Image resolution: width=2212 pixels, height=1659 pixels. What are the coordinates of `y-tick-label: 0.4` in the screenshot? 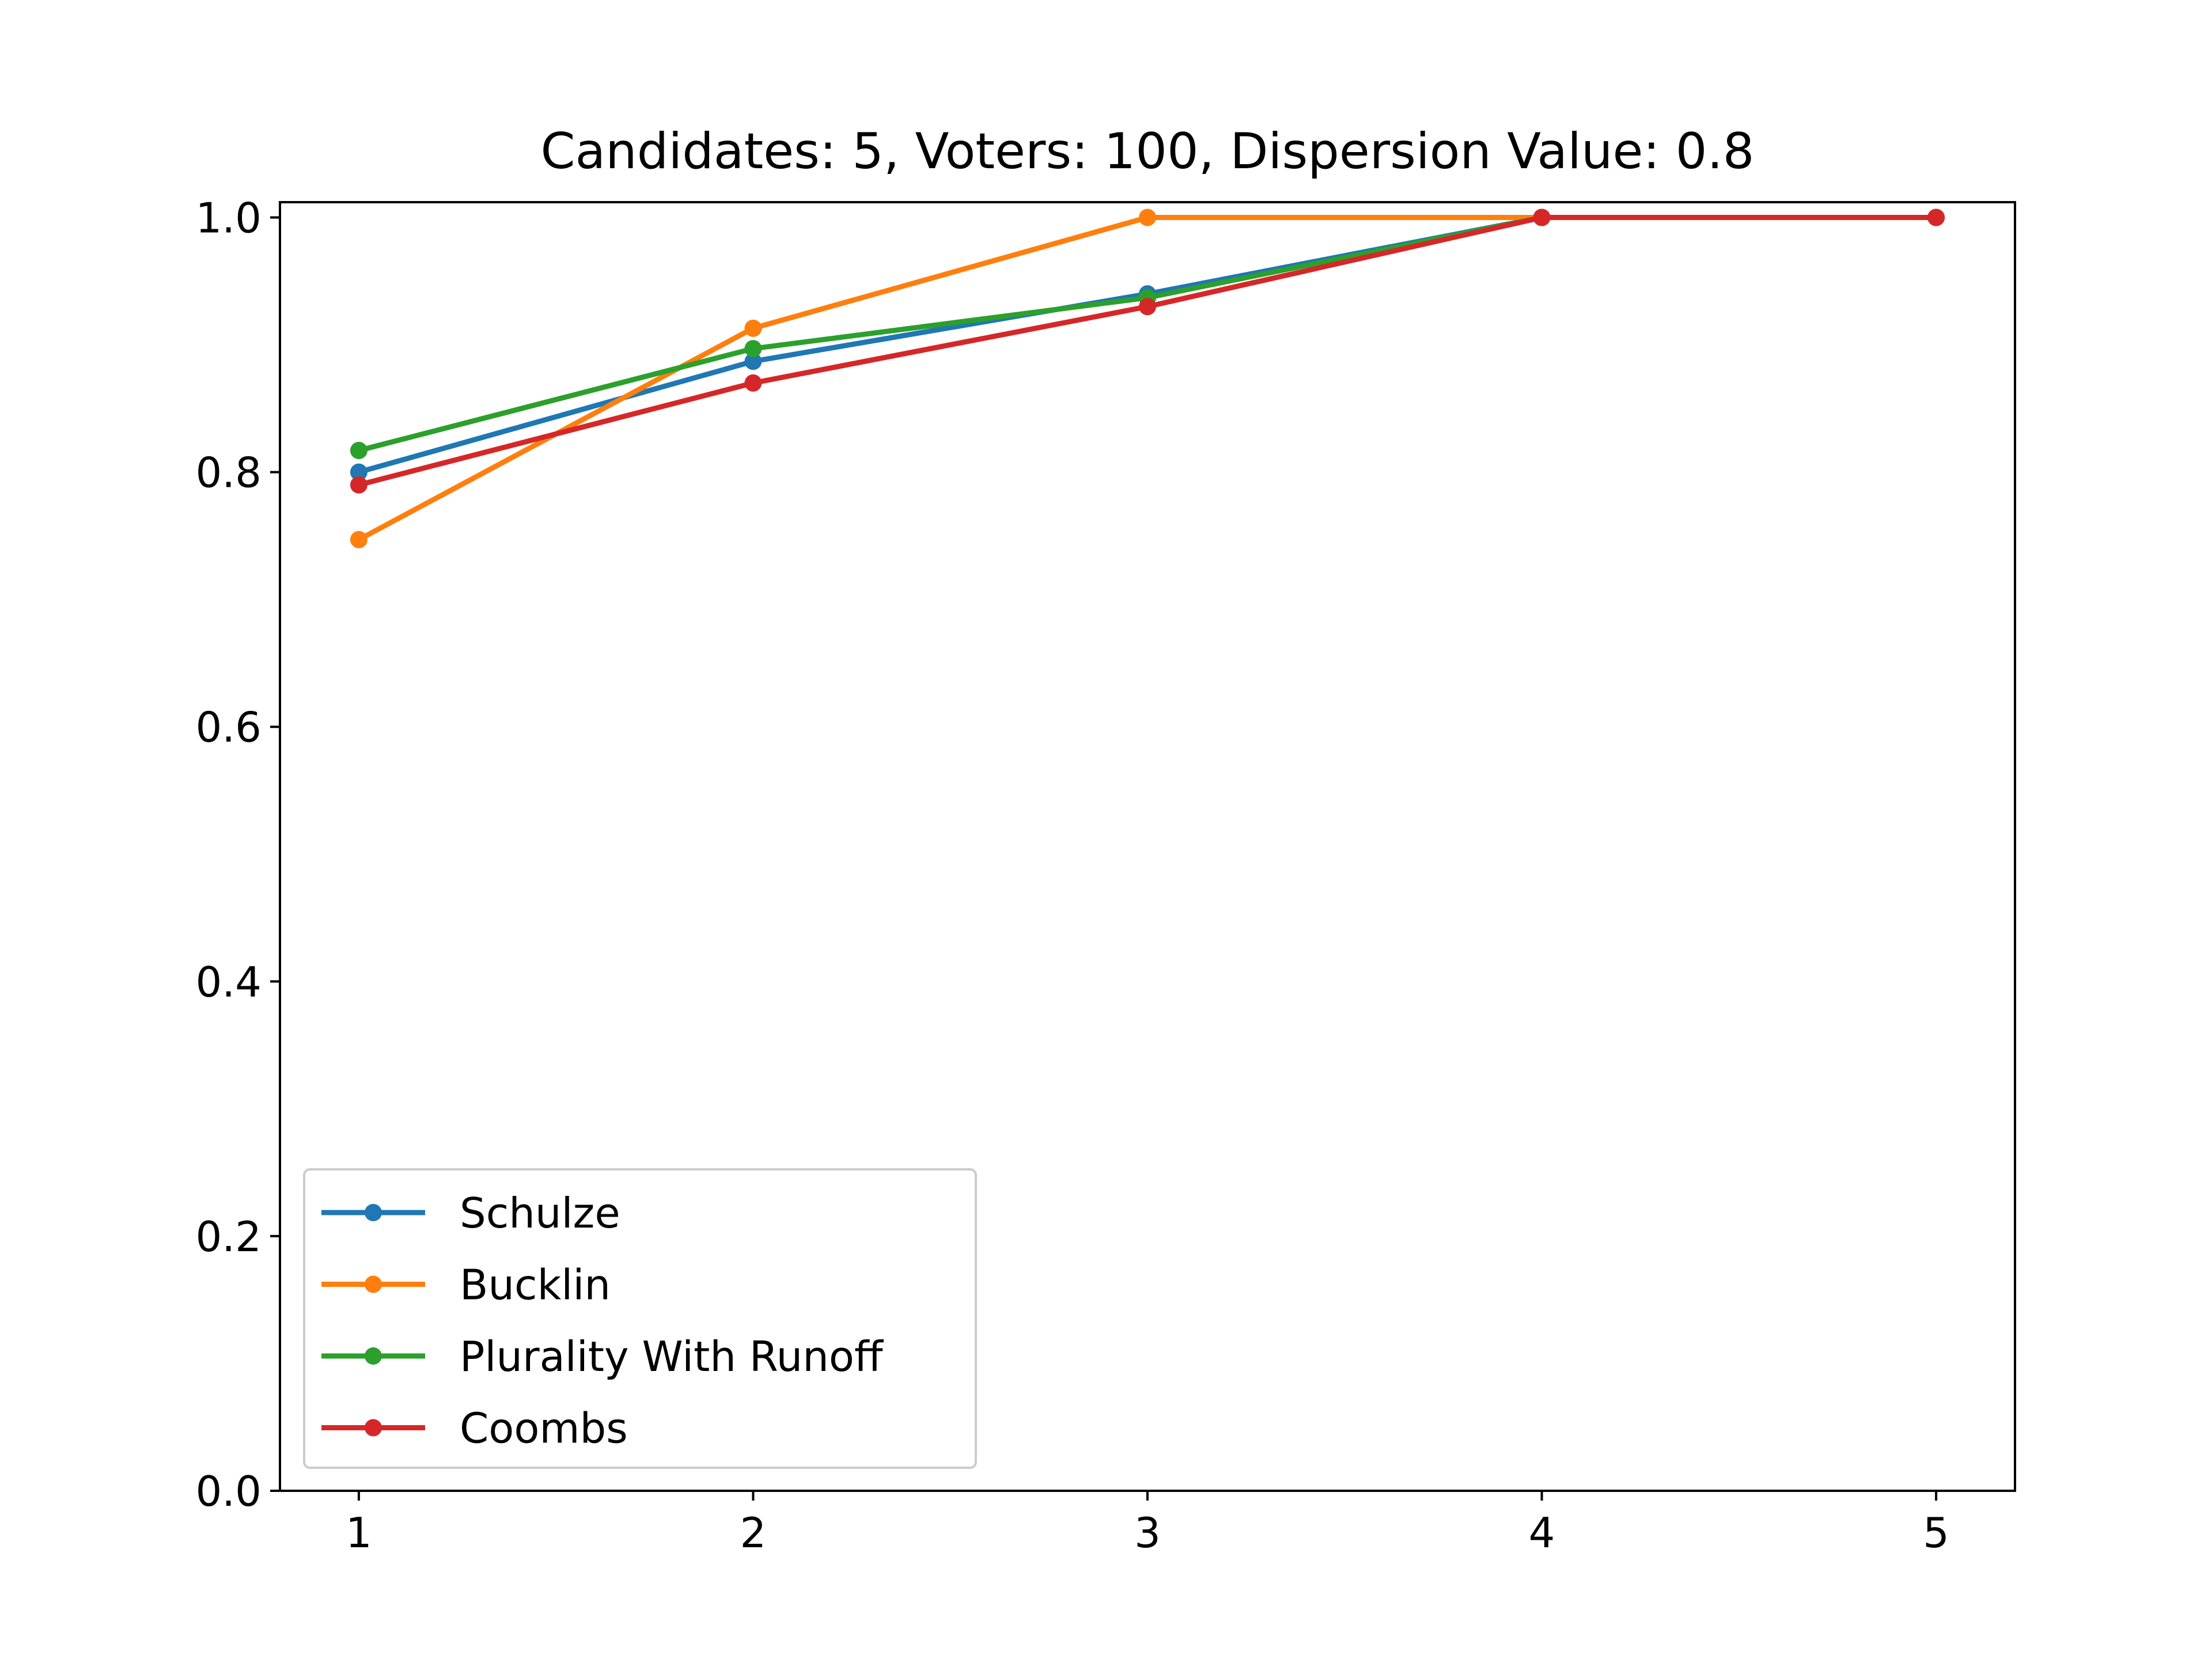 It's located at (228, 982).